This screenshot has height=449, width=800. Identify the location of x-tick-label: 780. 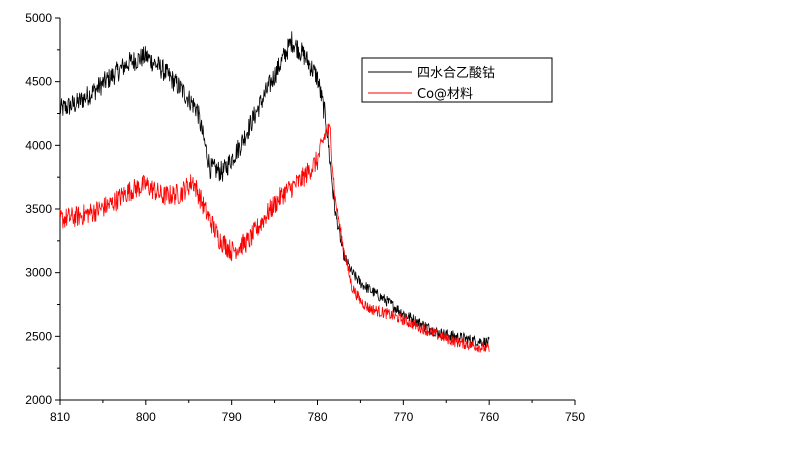
(317, 417).